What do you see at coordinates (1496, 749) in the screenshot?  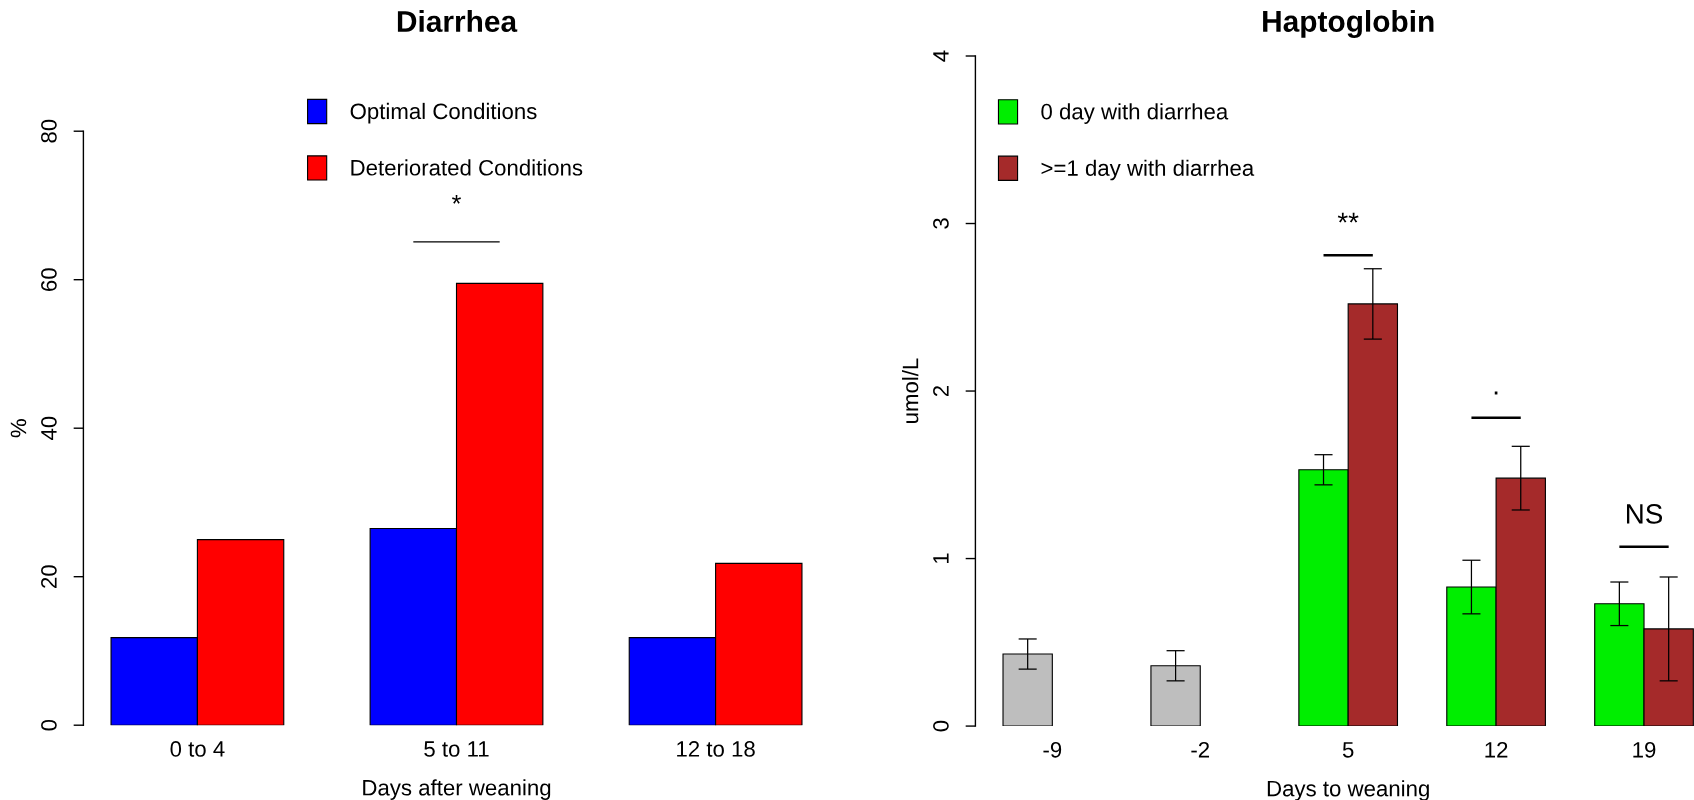 I see `x-tick-label: 12` at bounding box center [1496, 749].